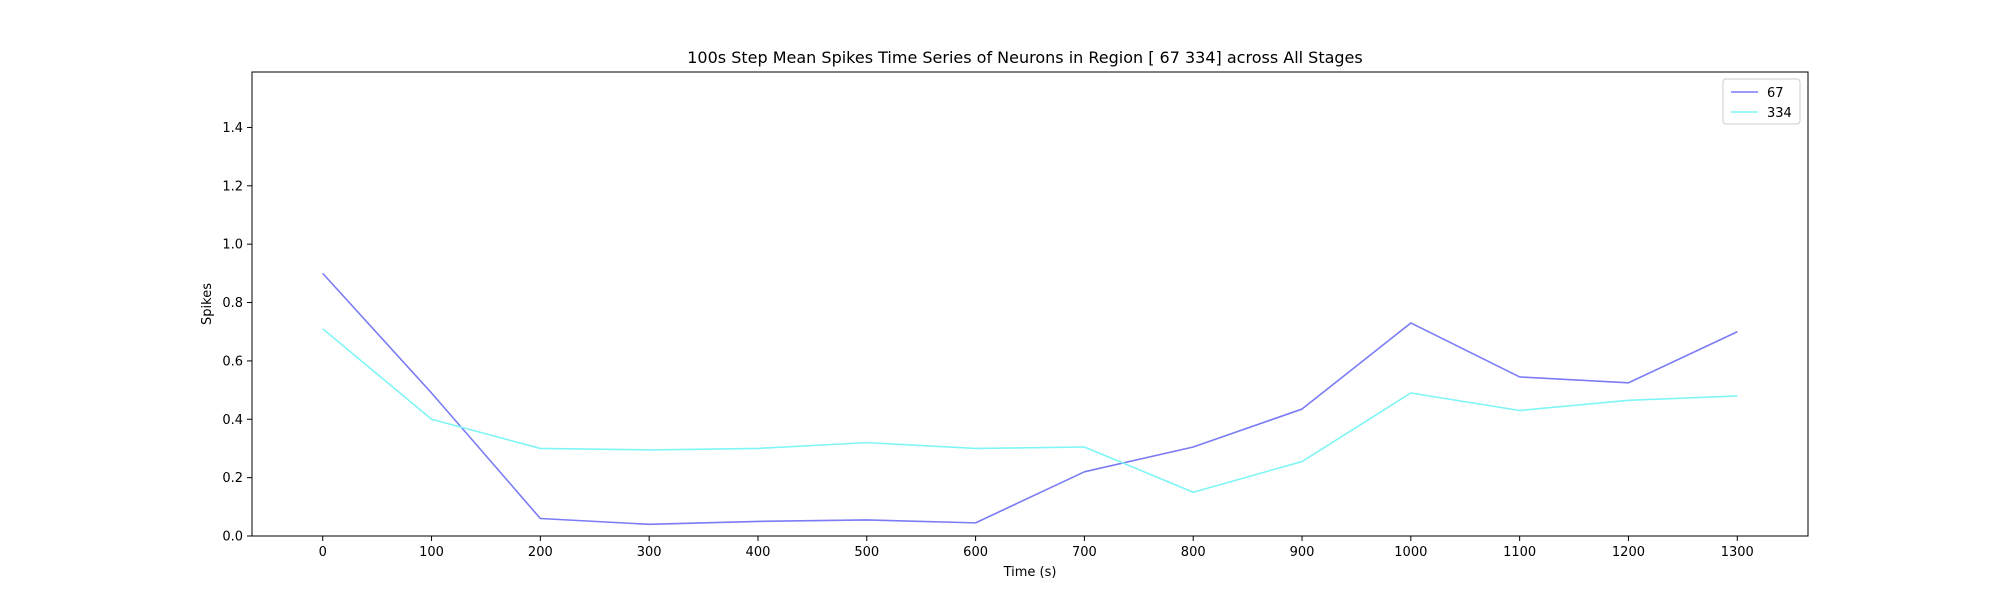  What do you see at coordinates (232, 245) in the screenshot?
I see `y-tick-label: 1.0` at bounding box center [232, 245].